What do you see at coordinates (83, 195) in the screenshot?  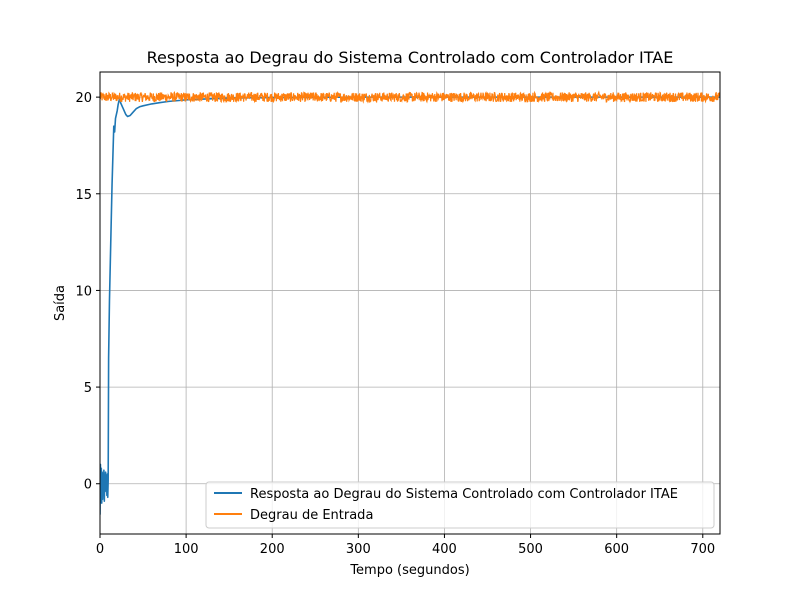 I see `y-tick-label: 15` at bounding box center [83, 195].